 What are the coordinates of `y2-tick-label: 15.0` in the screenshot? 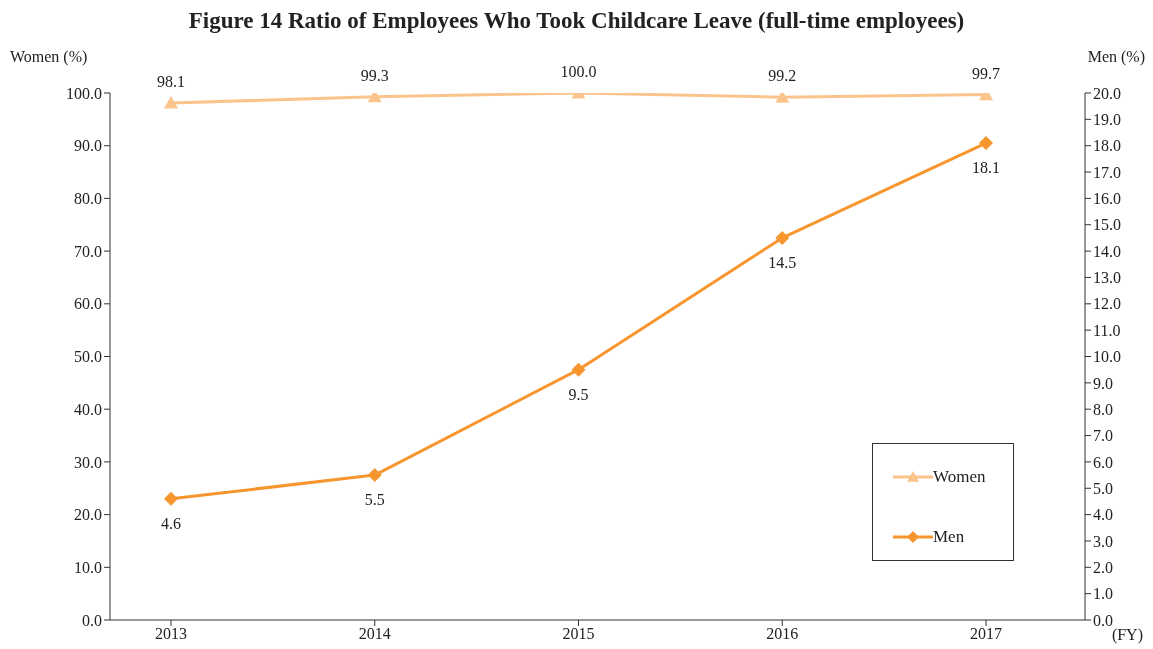 It's located at (1107, 225).